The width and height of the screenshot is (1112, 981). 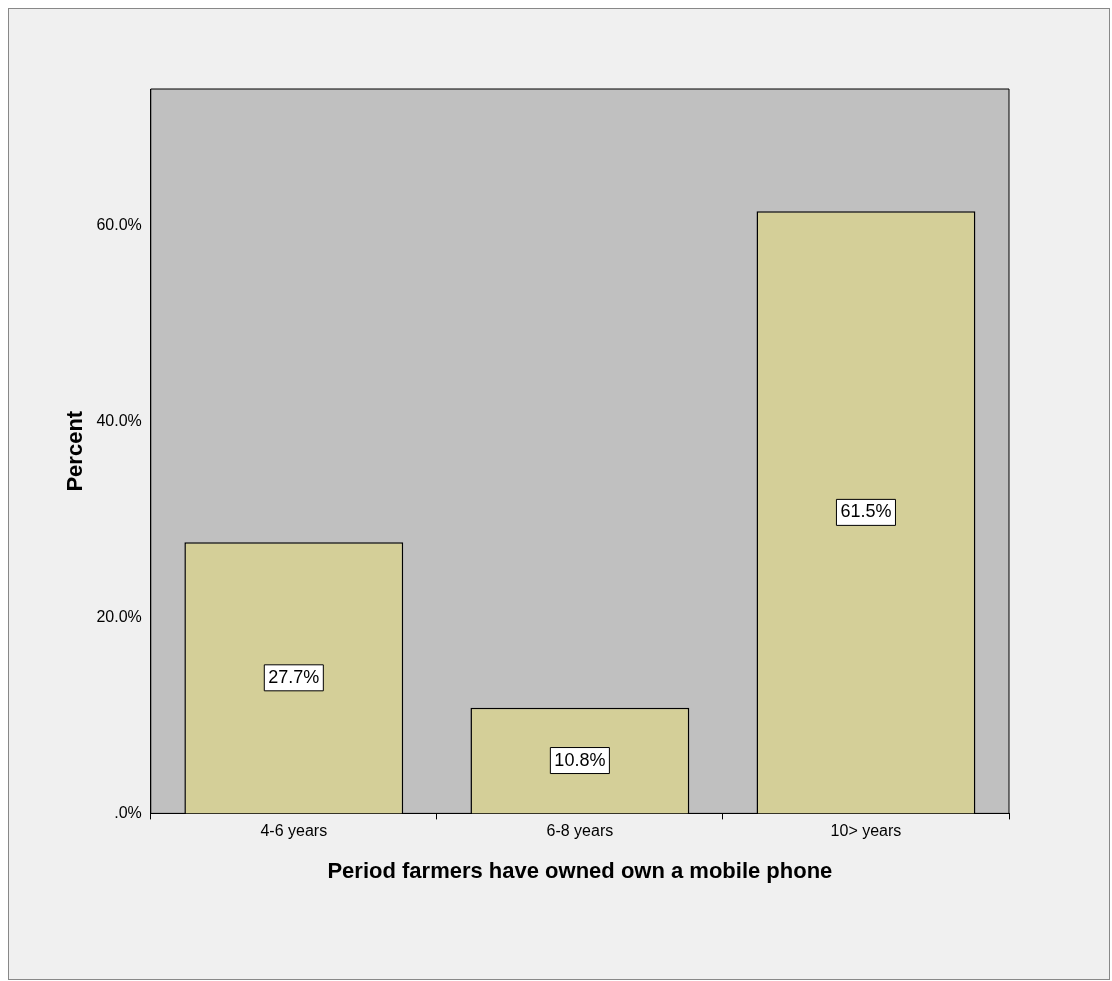 I want to click on x-tick-label: 6-8 years, so click(x=580, y=831).